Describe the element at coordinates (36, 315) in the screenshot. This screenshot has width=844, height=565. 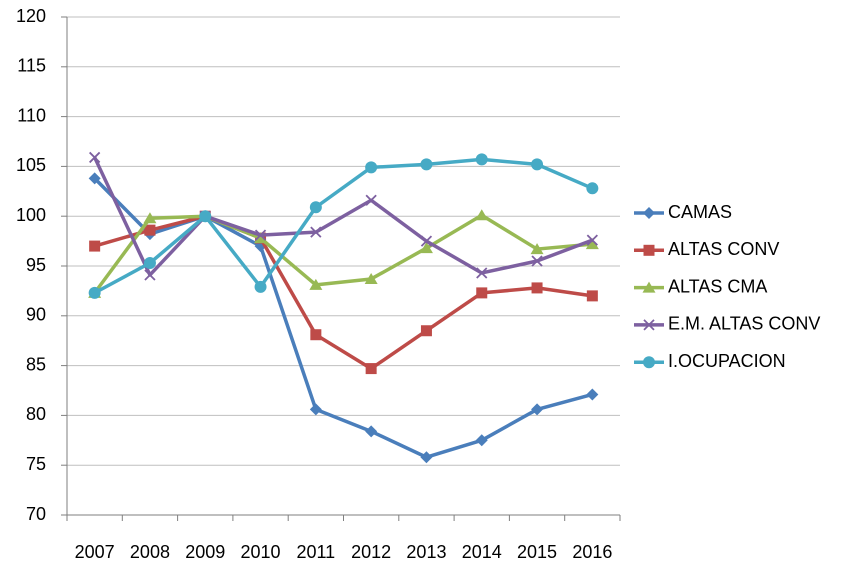
I see `y-tick-label: 90` at that location.